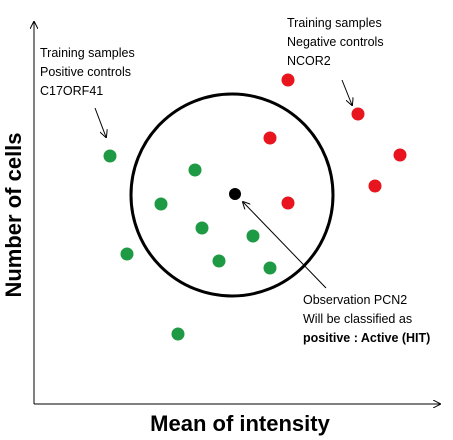 The height and width of the screenshot is (440, 453). I want to click on positive-label-line: Positive controls, so click(85, 72).